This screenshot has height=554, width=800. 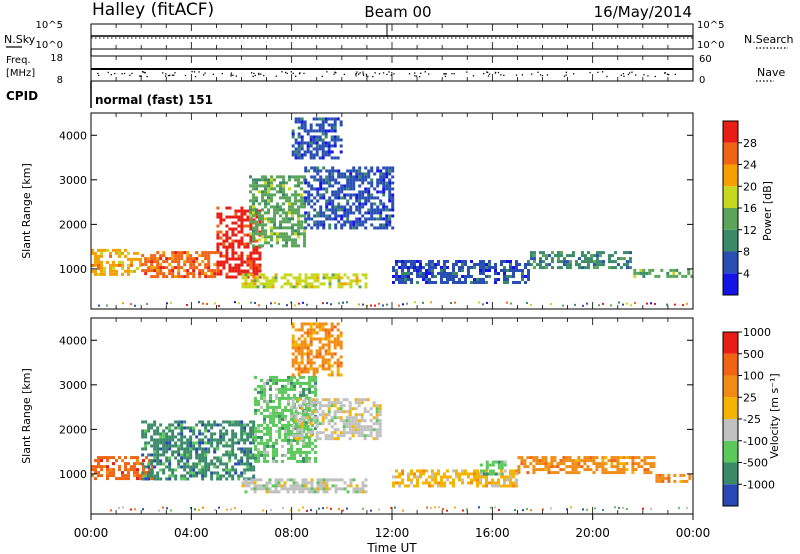 I want to click on nsearch-tick-top: 10^5, so click(x=710, y=25).